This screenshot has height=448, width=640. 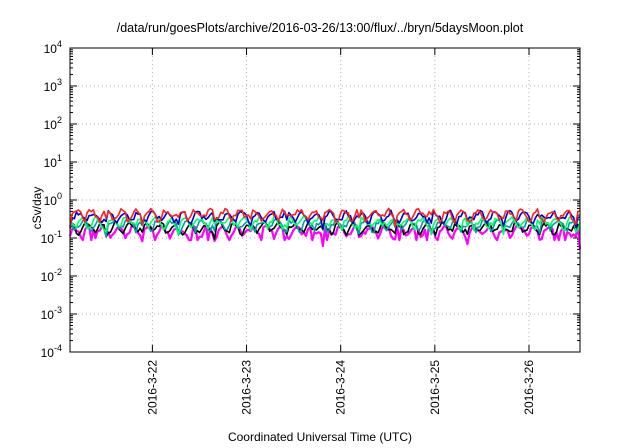 What do you see at coordinates (53, 123) in the screenshot?
I see `y-tick-label: 10²` at bounding box center [53, 123].